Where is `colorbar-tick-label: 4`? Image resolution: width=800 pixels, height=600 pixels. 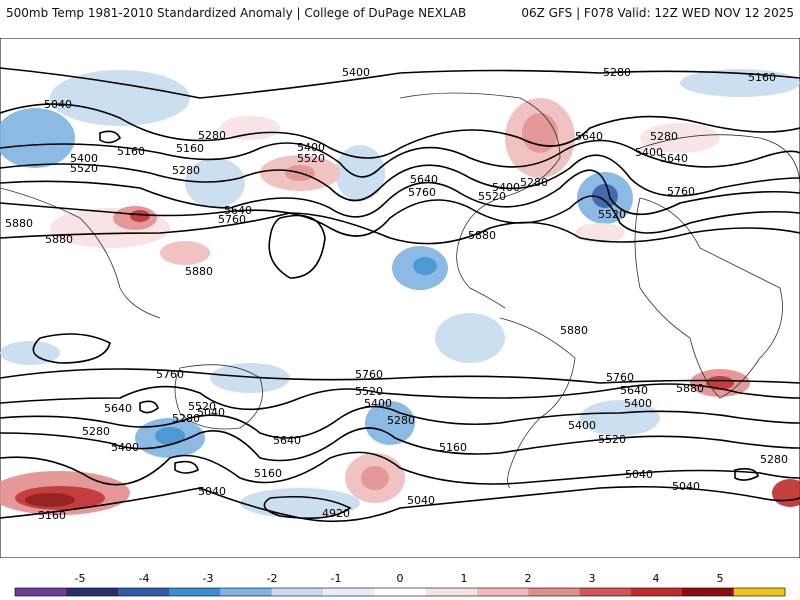 colorbar-tick-label: 4 is located at coordinates (656, 578).